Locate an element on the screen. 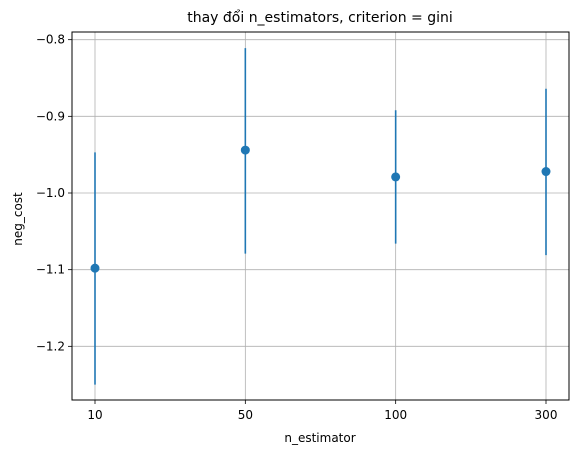  y-tick-label: −1.2 is located at coordinates (50, 346).